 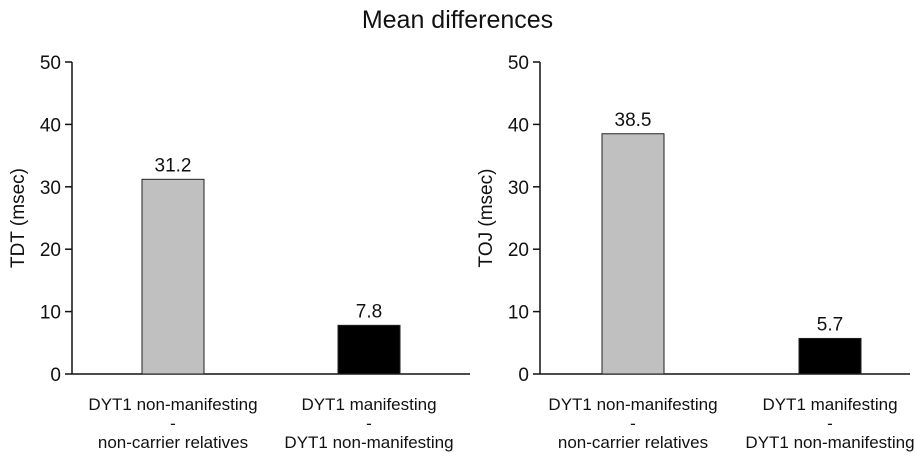 What do you see at coordinates (173, 165) in the screenshot?
I see `data-label: 31.2` at bounding box center [173, 165].